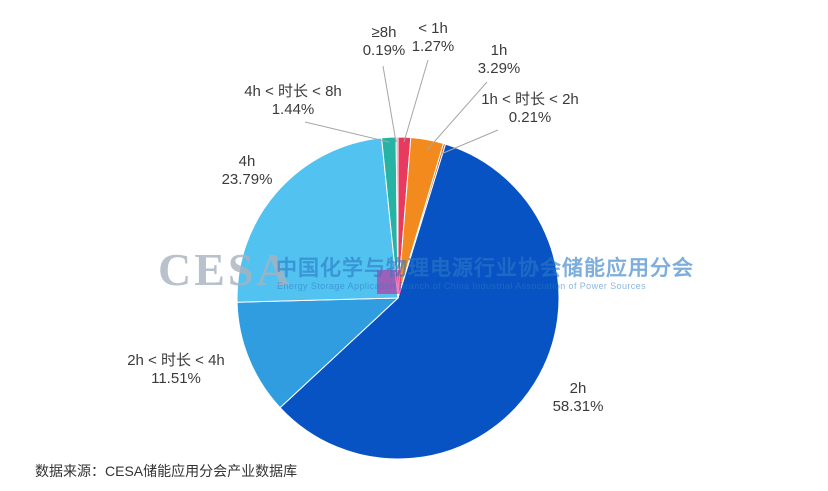 The height and width of the screenshot is (491, 828). Describe the element at coordinates (176, 378) in the screenshot. I see `slice-label-pct: 11.51%` at that location.